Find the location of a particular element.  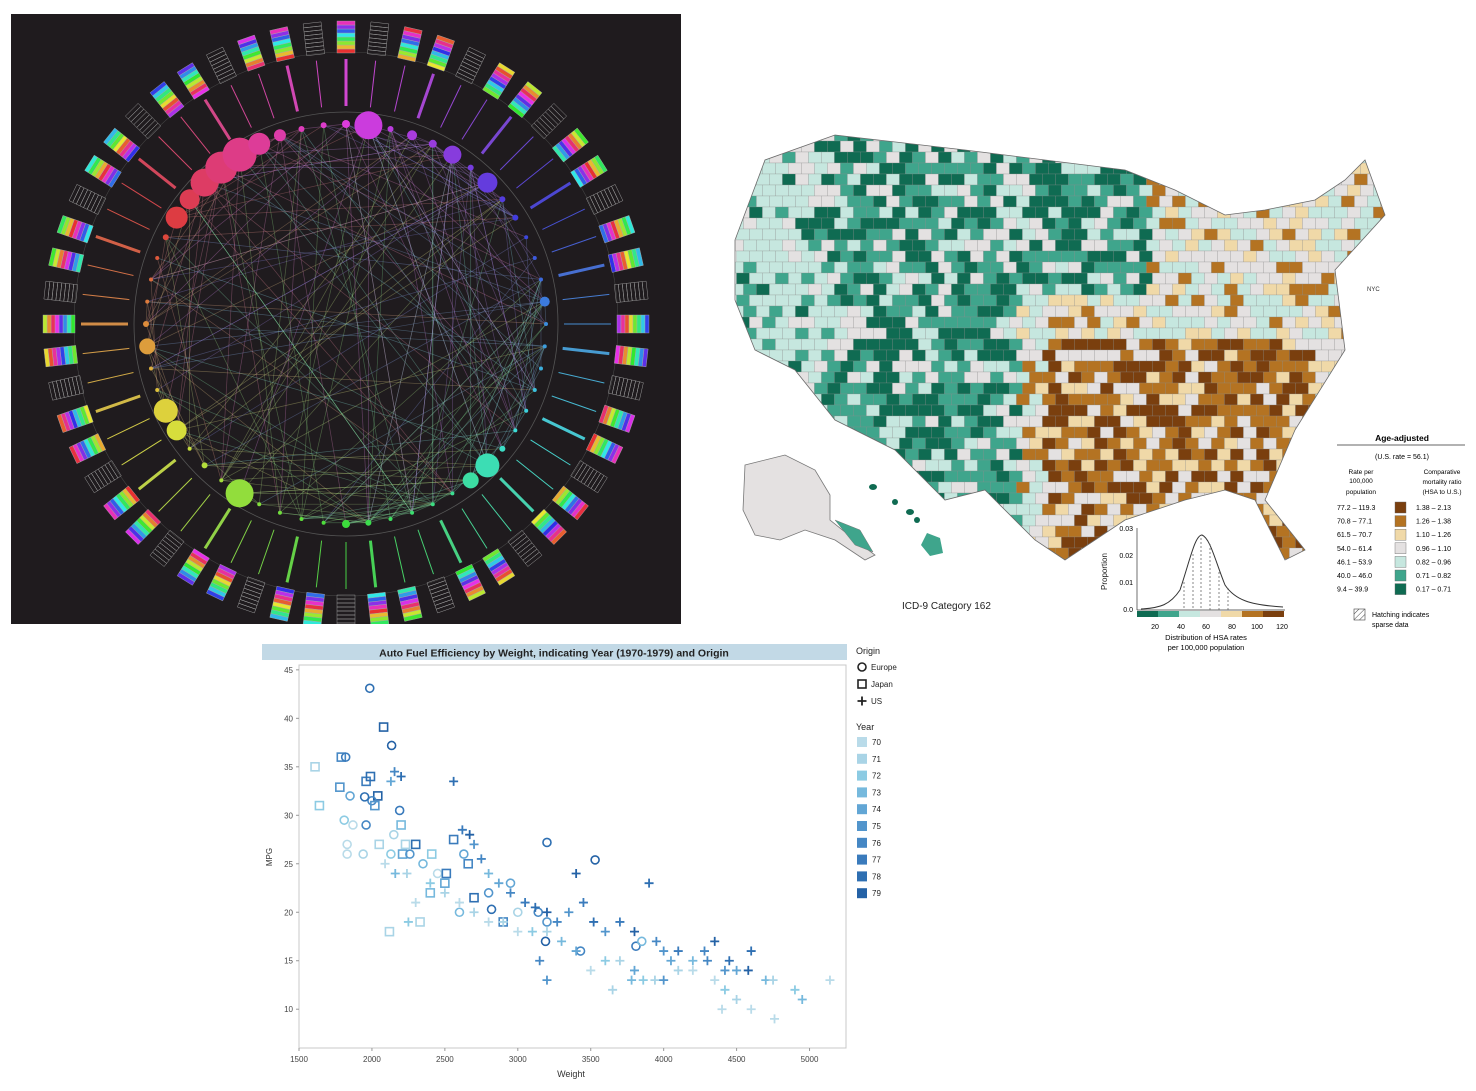

x-tick-label: 2000 is located at coordinates (372, 1059).